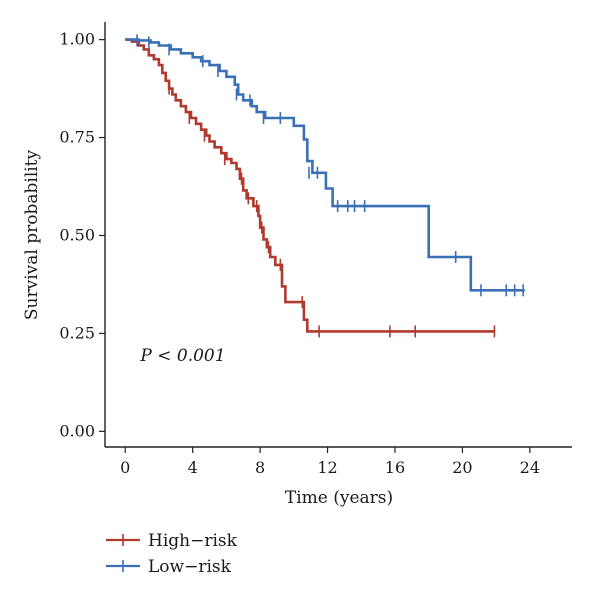 Image resolution: width=600 pixels, height=594 pixels. Describe the element at coordinates (172, 554) in the screenshot. I see `legend: High−risk Low−risk` at that location.